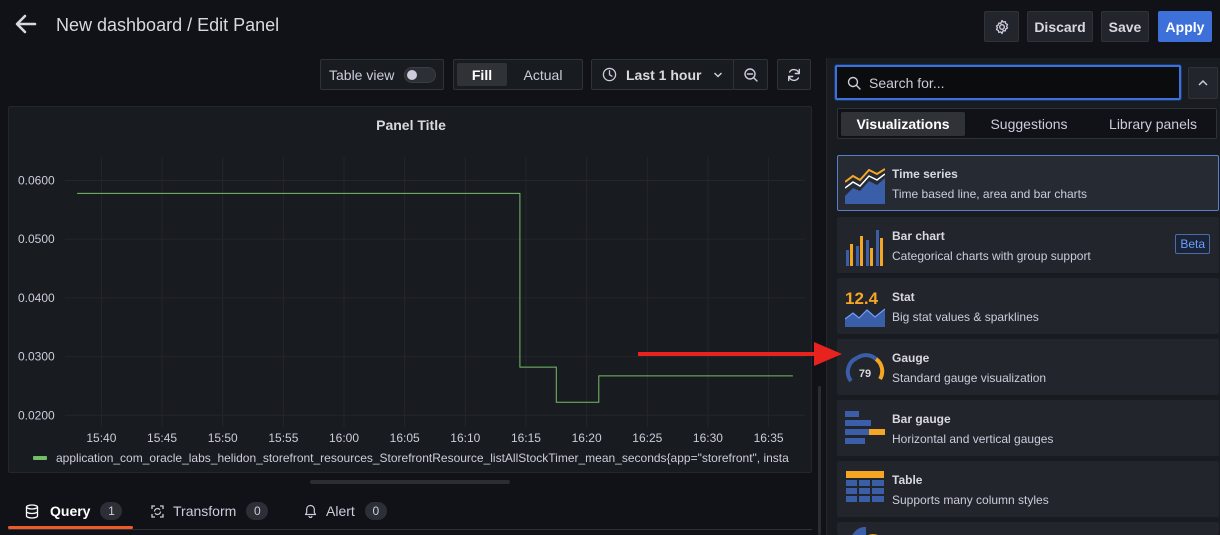 This screenshot has height=535, width=1220. I want to click on y-tick-label: 0.0500, so click(36, 239).